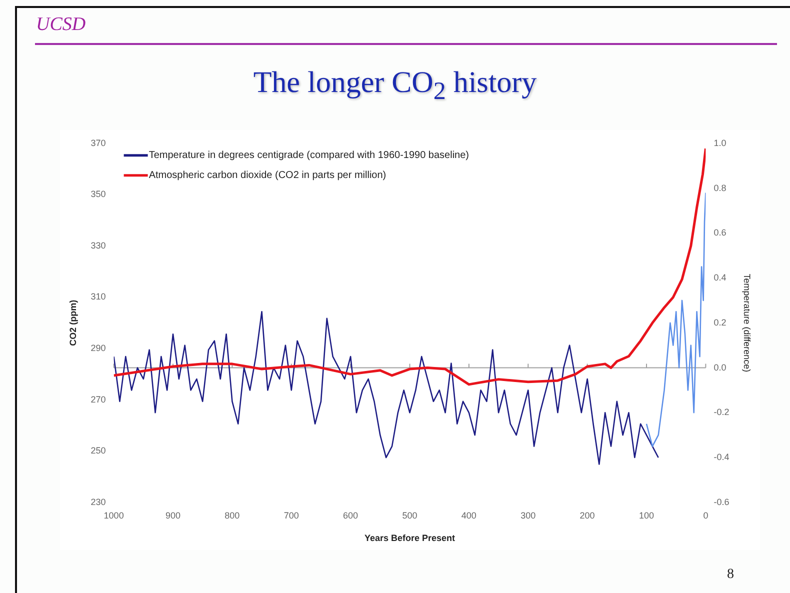  What do you see at coordinates (98, 297) in the screenshot?
I see `y-tick-label: 310` at bounding box center [98, 297].